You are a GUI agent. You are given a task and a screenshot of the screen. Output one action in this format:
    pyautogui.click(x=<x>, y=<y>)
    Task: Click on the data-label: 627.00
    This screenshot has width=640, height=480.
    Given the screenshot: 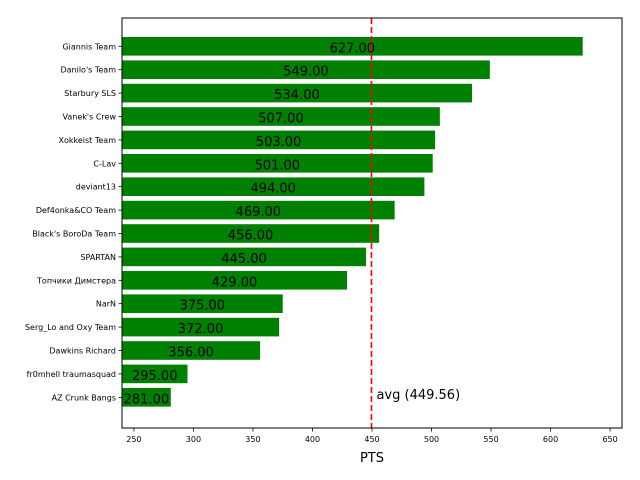 What is the action you would take?
    pyautogui.click(x=353, y=48)
    